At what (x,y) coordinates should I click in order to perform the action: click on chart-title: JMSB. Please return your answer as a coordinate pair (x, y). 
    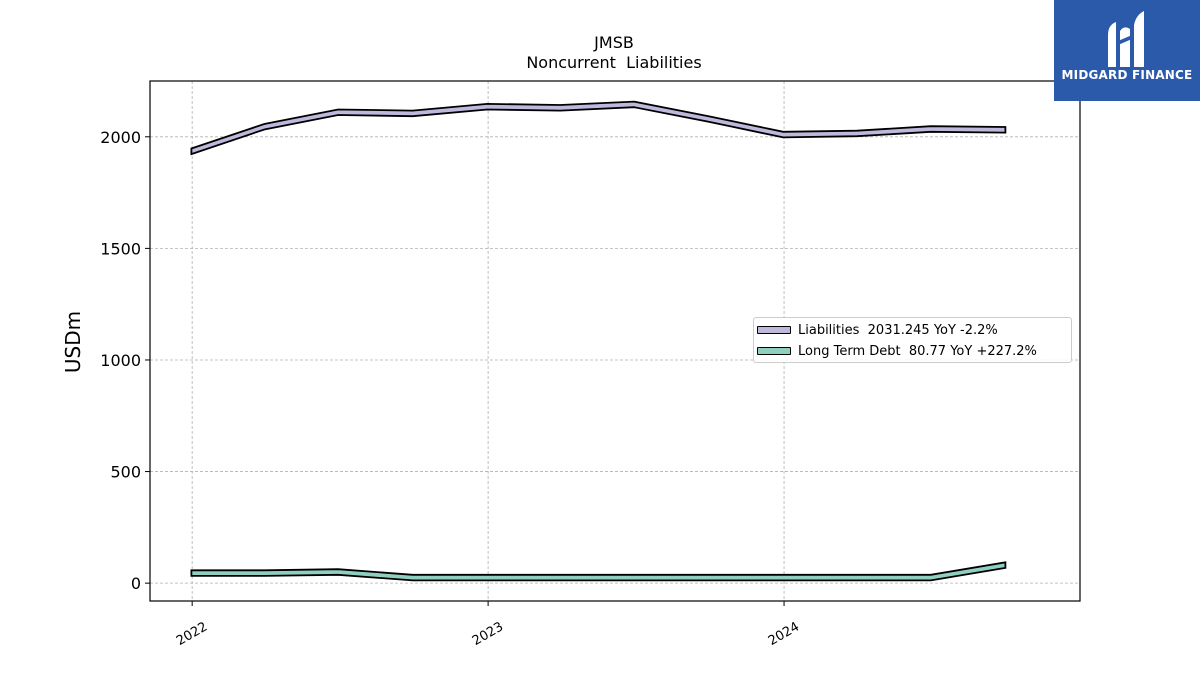
    Looking at the image, I should click on (613, 42).